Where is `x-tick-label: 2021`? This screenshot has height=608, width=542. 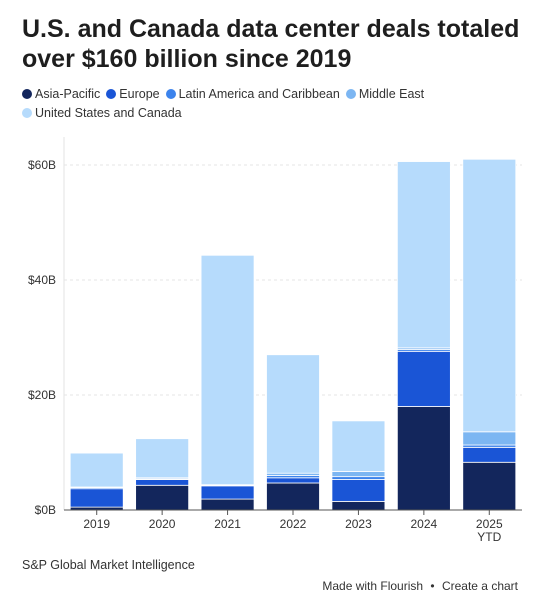
x-tick-label: 2021 is located at coordinates (227, 524).